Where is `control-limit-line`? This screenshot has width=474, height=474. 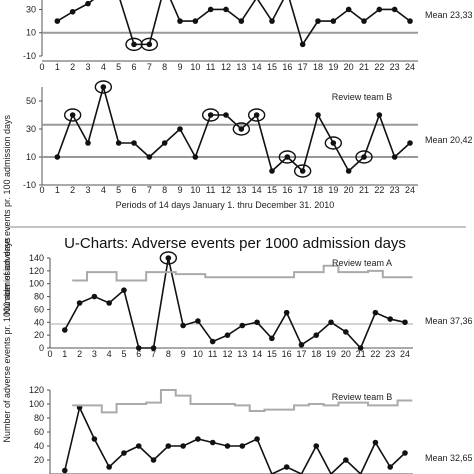 control-limit-line is located at coordinates (242, 401).